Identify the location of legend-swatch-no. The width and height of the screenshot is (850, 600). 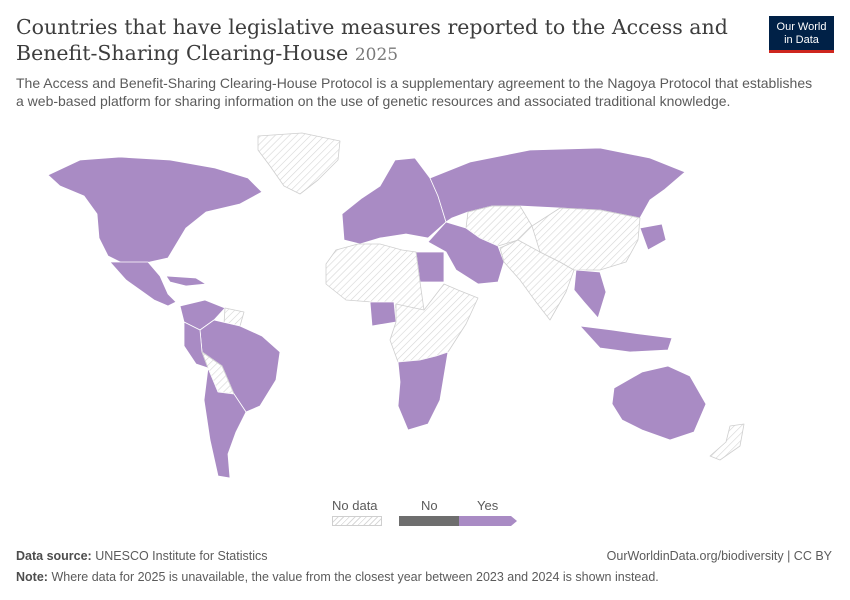
(429, 521).